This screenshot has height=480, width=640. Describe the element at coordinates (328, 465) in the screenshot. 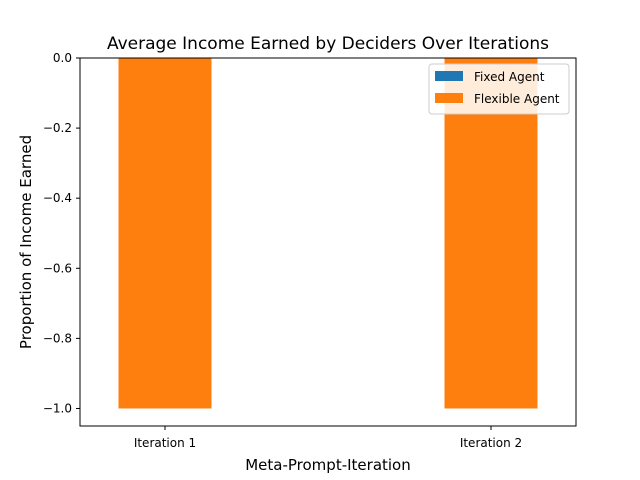

I see `x-axis-label: Meta-Prompt-Iteration` at that location.